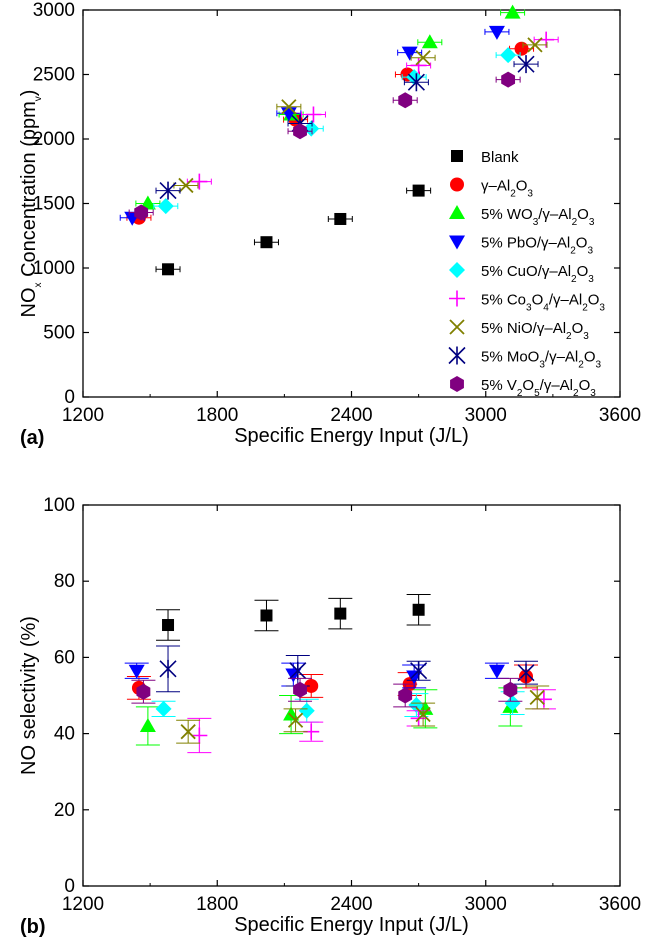 This screenshot has width=652, height=946. What do you see at coordinates (538, 388) in the screenshot?
I see `legend-label: 5% V2O5/γ–Al2O3` at bounding box center [538, 388].